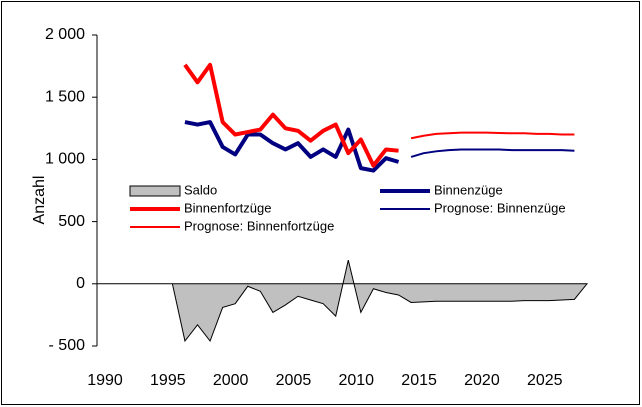  Describe the element at coordinates (200, 189) in the screenshot. I see `legend-label: Saldo` at that location.